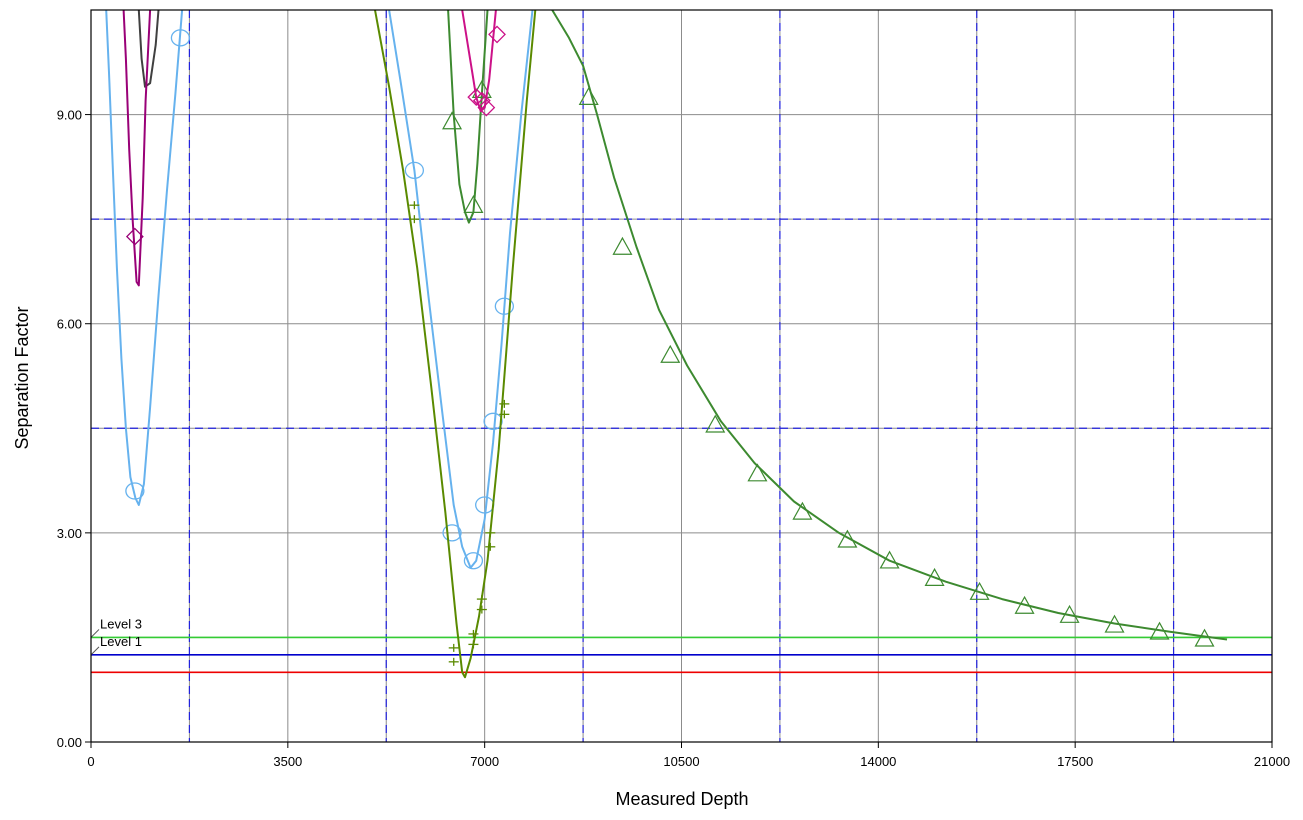 The height and width of the screenshot is (820, 1303). What do you see at coordinates (878, 761) in the screenshot?
I see `x-tick-label: 14000` at bounding box center [878, 761].